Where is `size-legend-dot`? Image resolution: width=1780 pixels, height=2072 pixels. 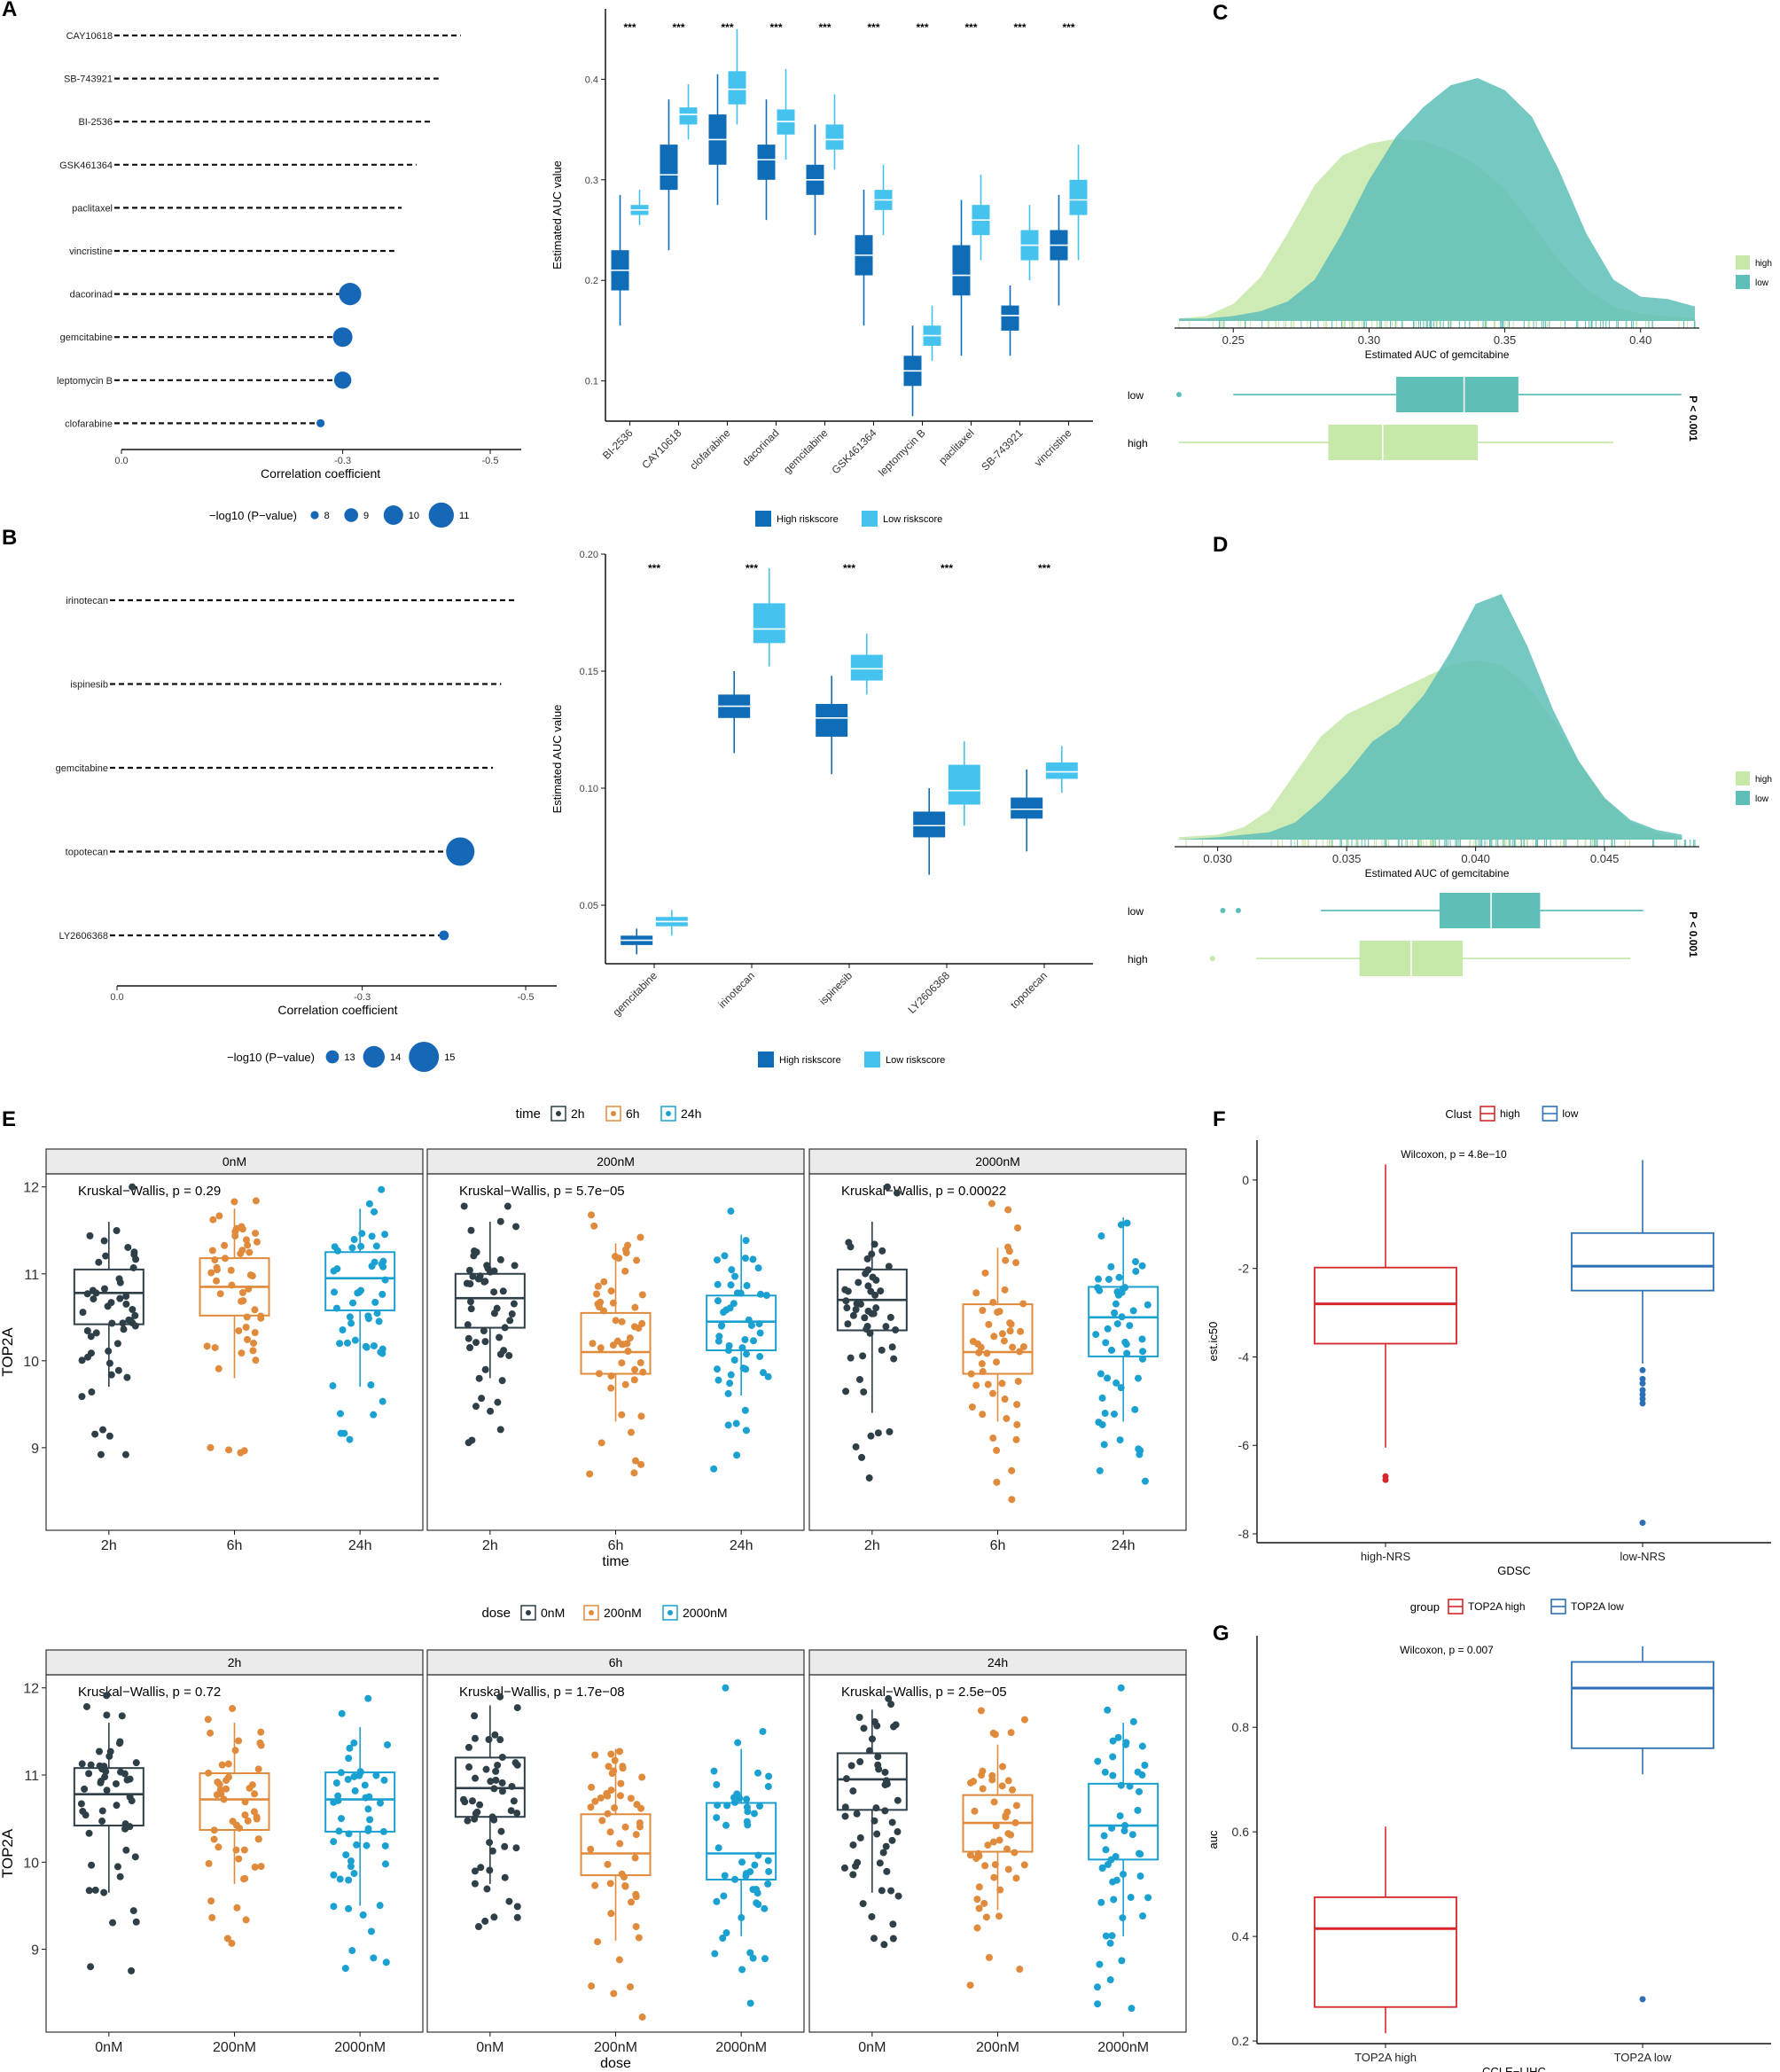 size-legend-dot is located at coordinates (393, 515).